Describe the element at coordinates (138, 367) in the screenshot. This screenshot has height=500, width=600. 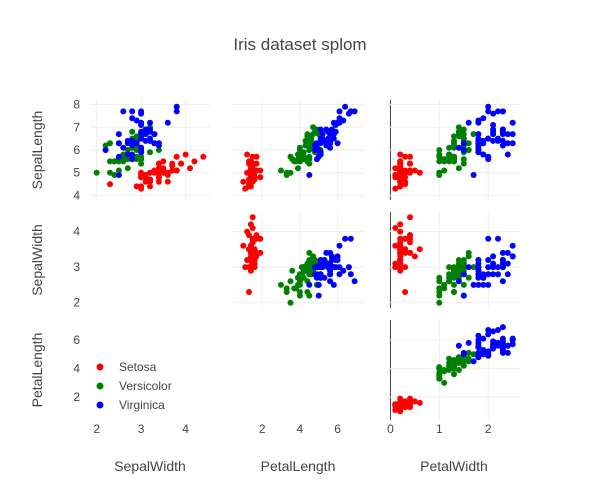
I see `legend-label: Setosa` at that location.